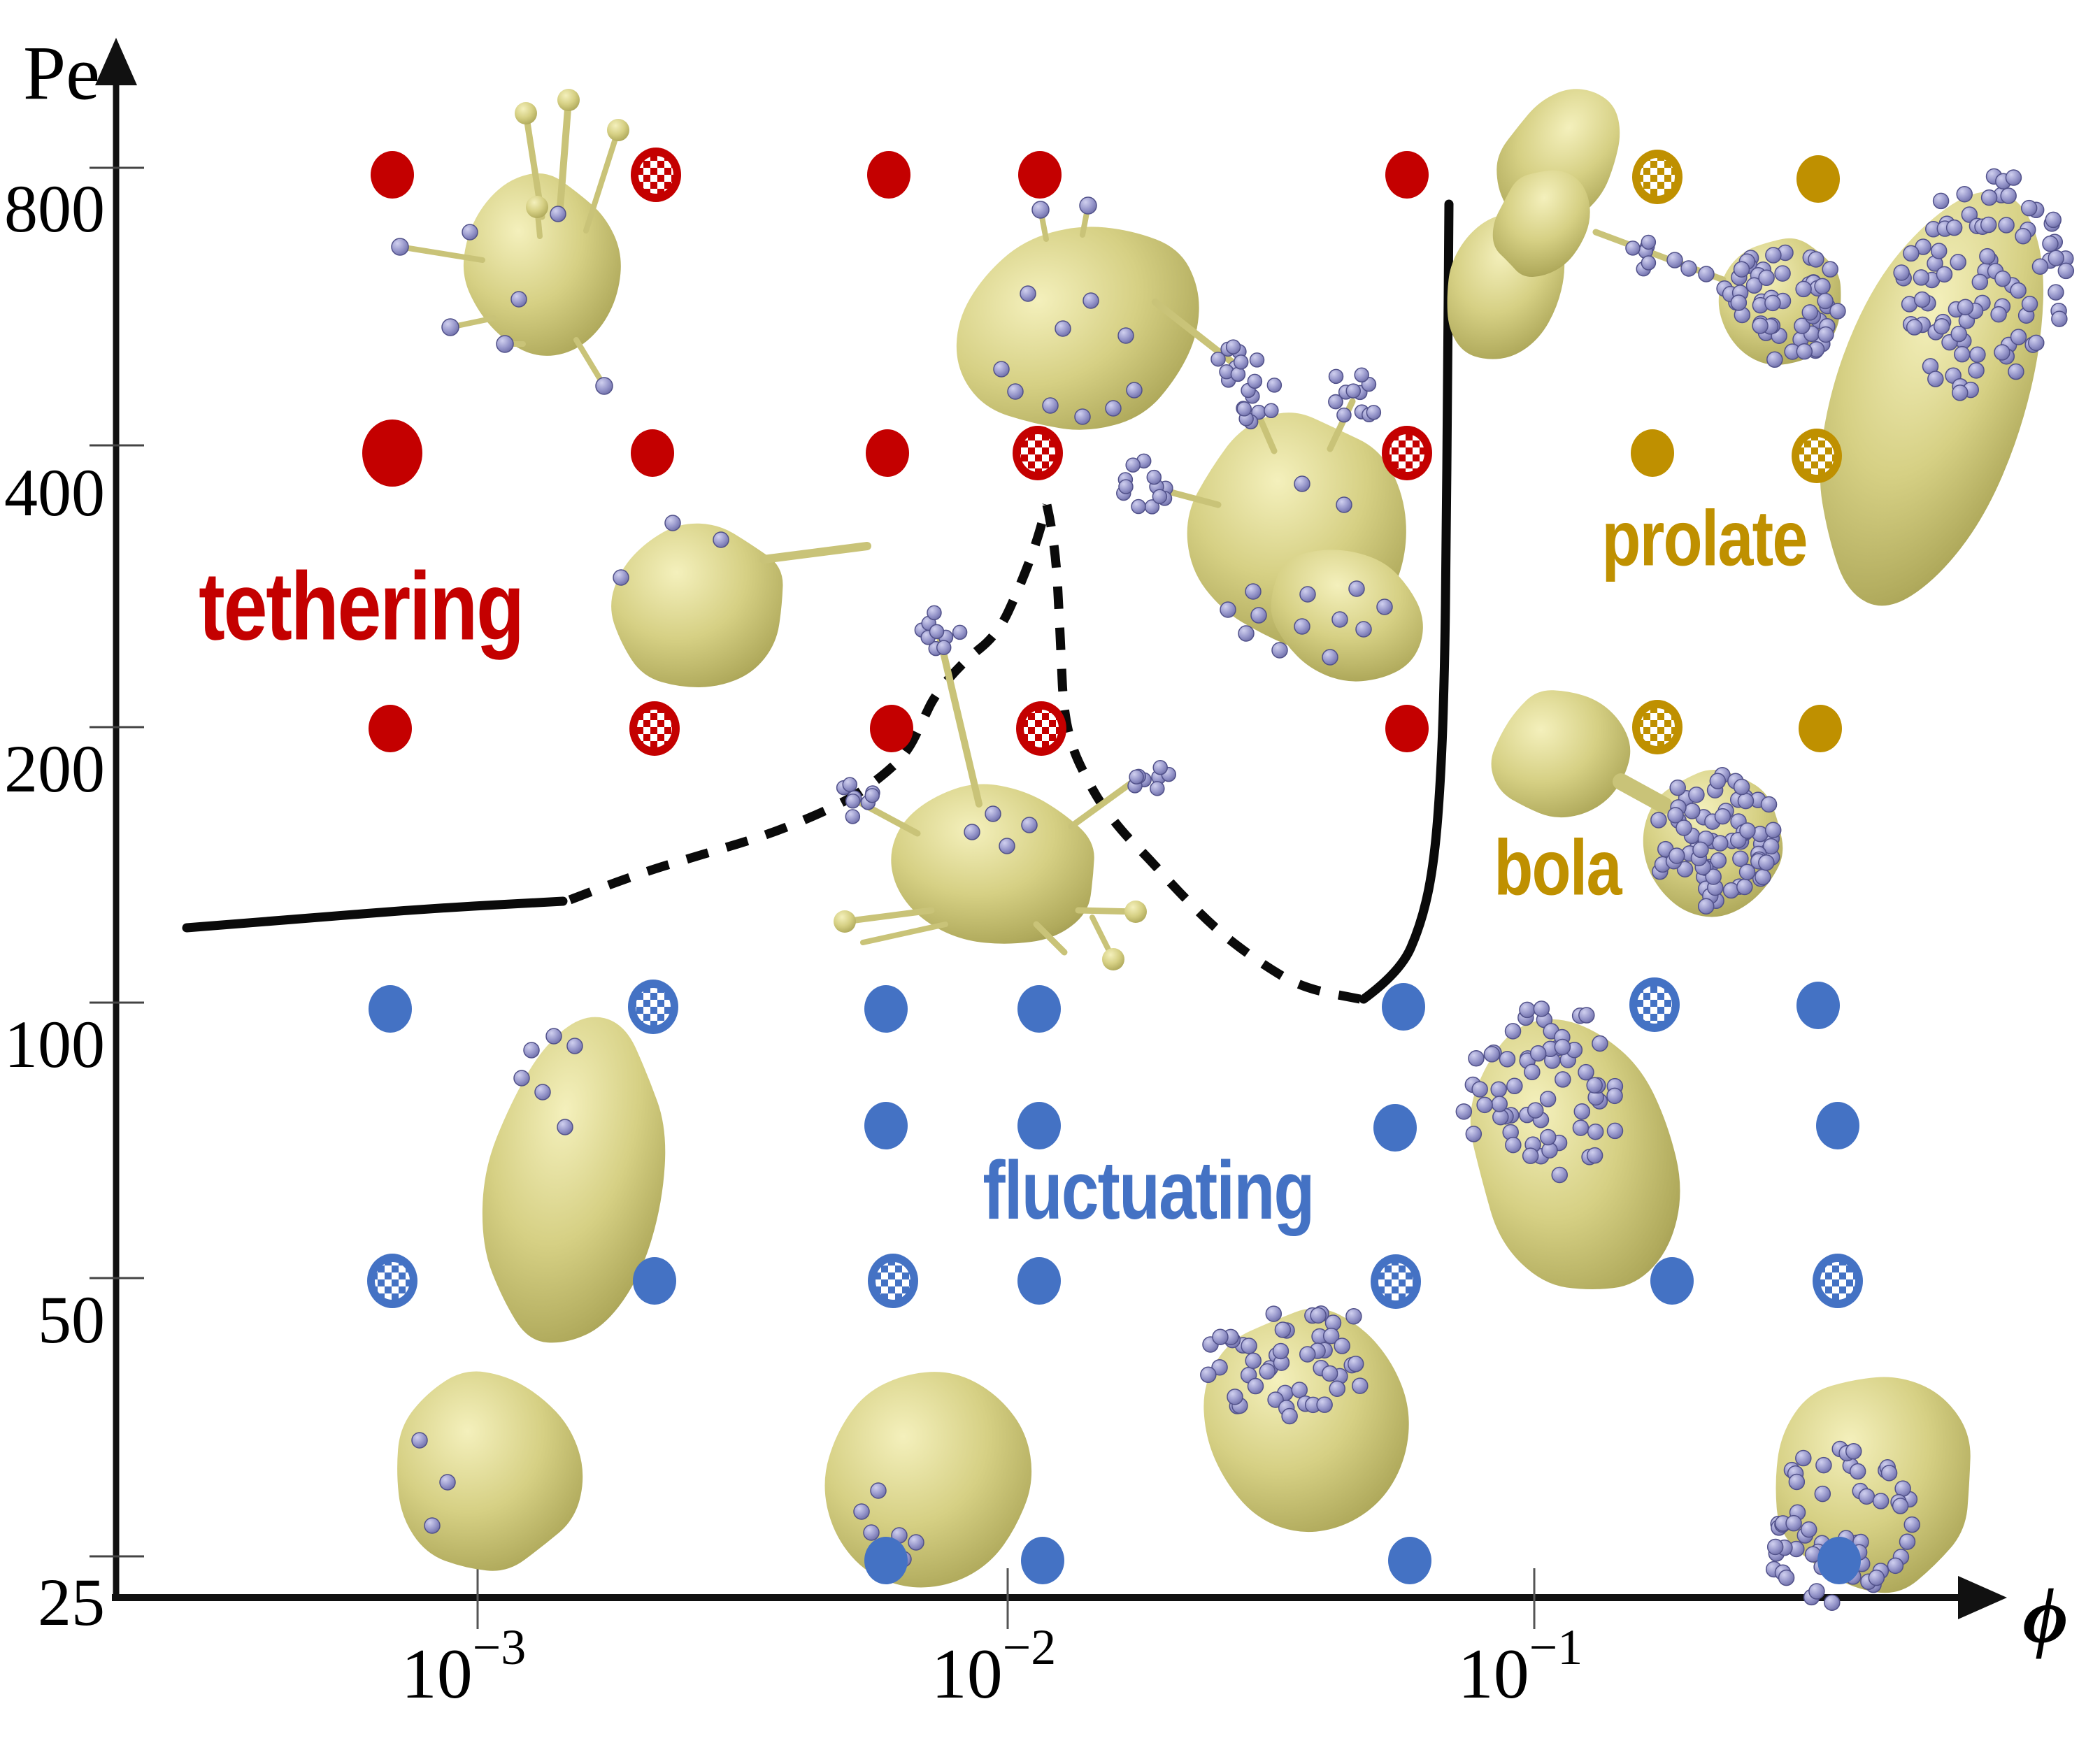  What do you see at coordinates (1113, 959) in the screenshot?
I see `tether-knob` at bounding box center [1113, 959].